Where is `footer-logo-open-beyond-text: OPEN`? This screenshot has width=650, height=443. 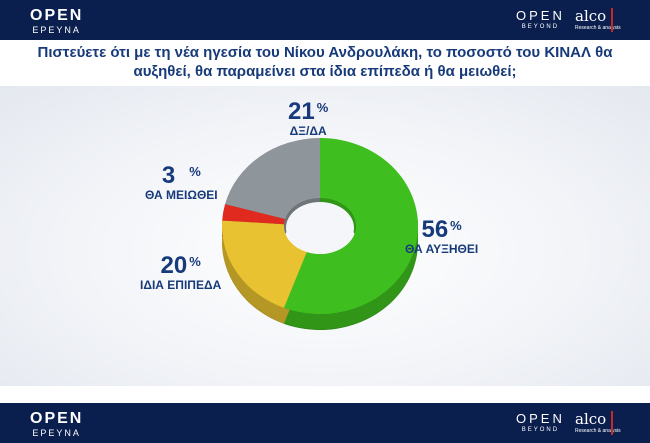 footer-logo-open-beyond-text: OPEN is located at coordinates (540, 418).